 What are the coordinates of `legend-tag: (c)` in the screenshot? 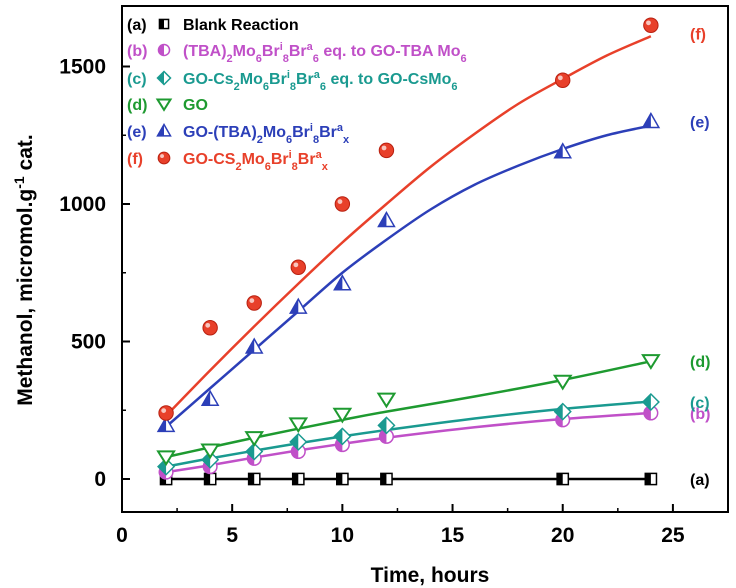 It's located at (137, 79).